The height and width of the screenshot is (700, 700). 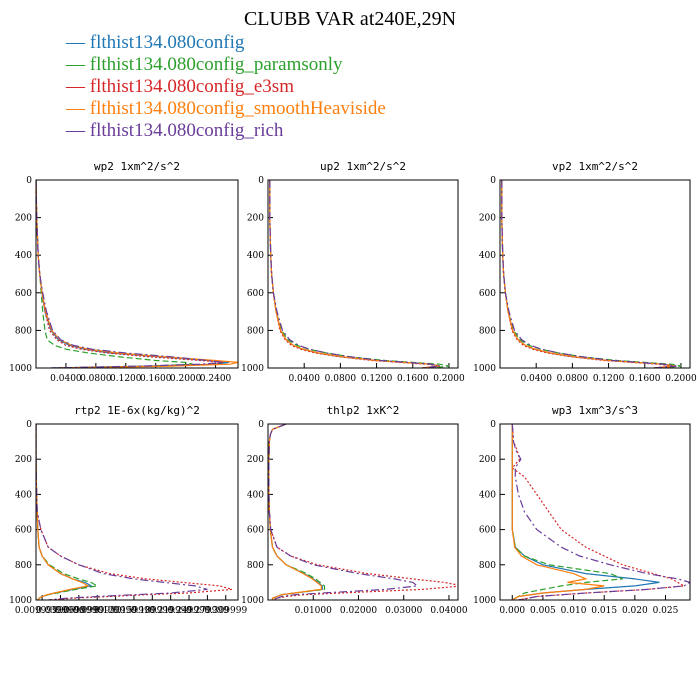 I want to click on panel-title-3: vp2 1xm^2/s^2, so click(x=595, y=166).